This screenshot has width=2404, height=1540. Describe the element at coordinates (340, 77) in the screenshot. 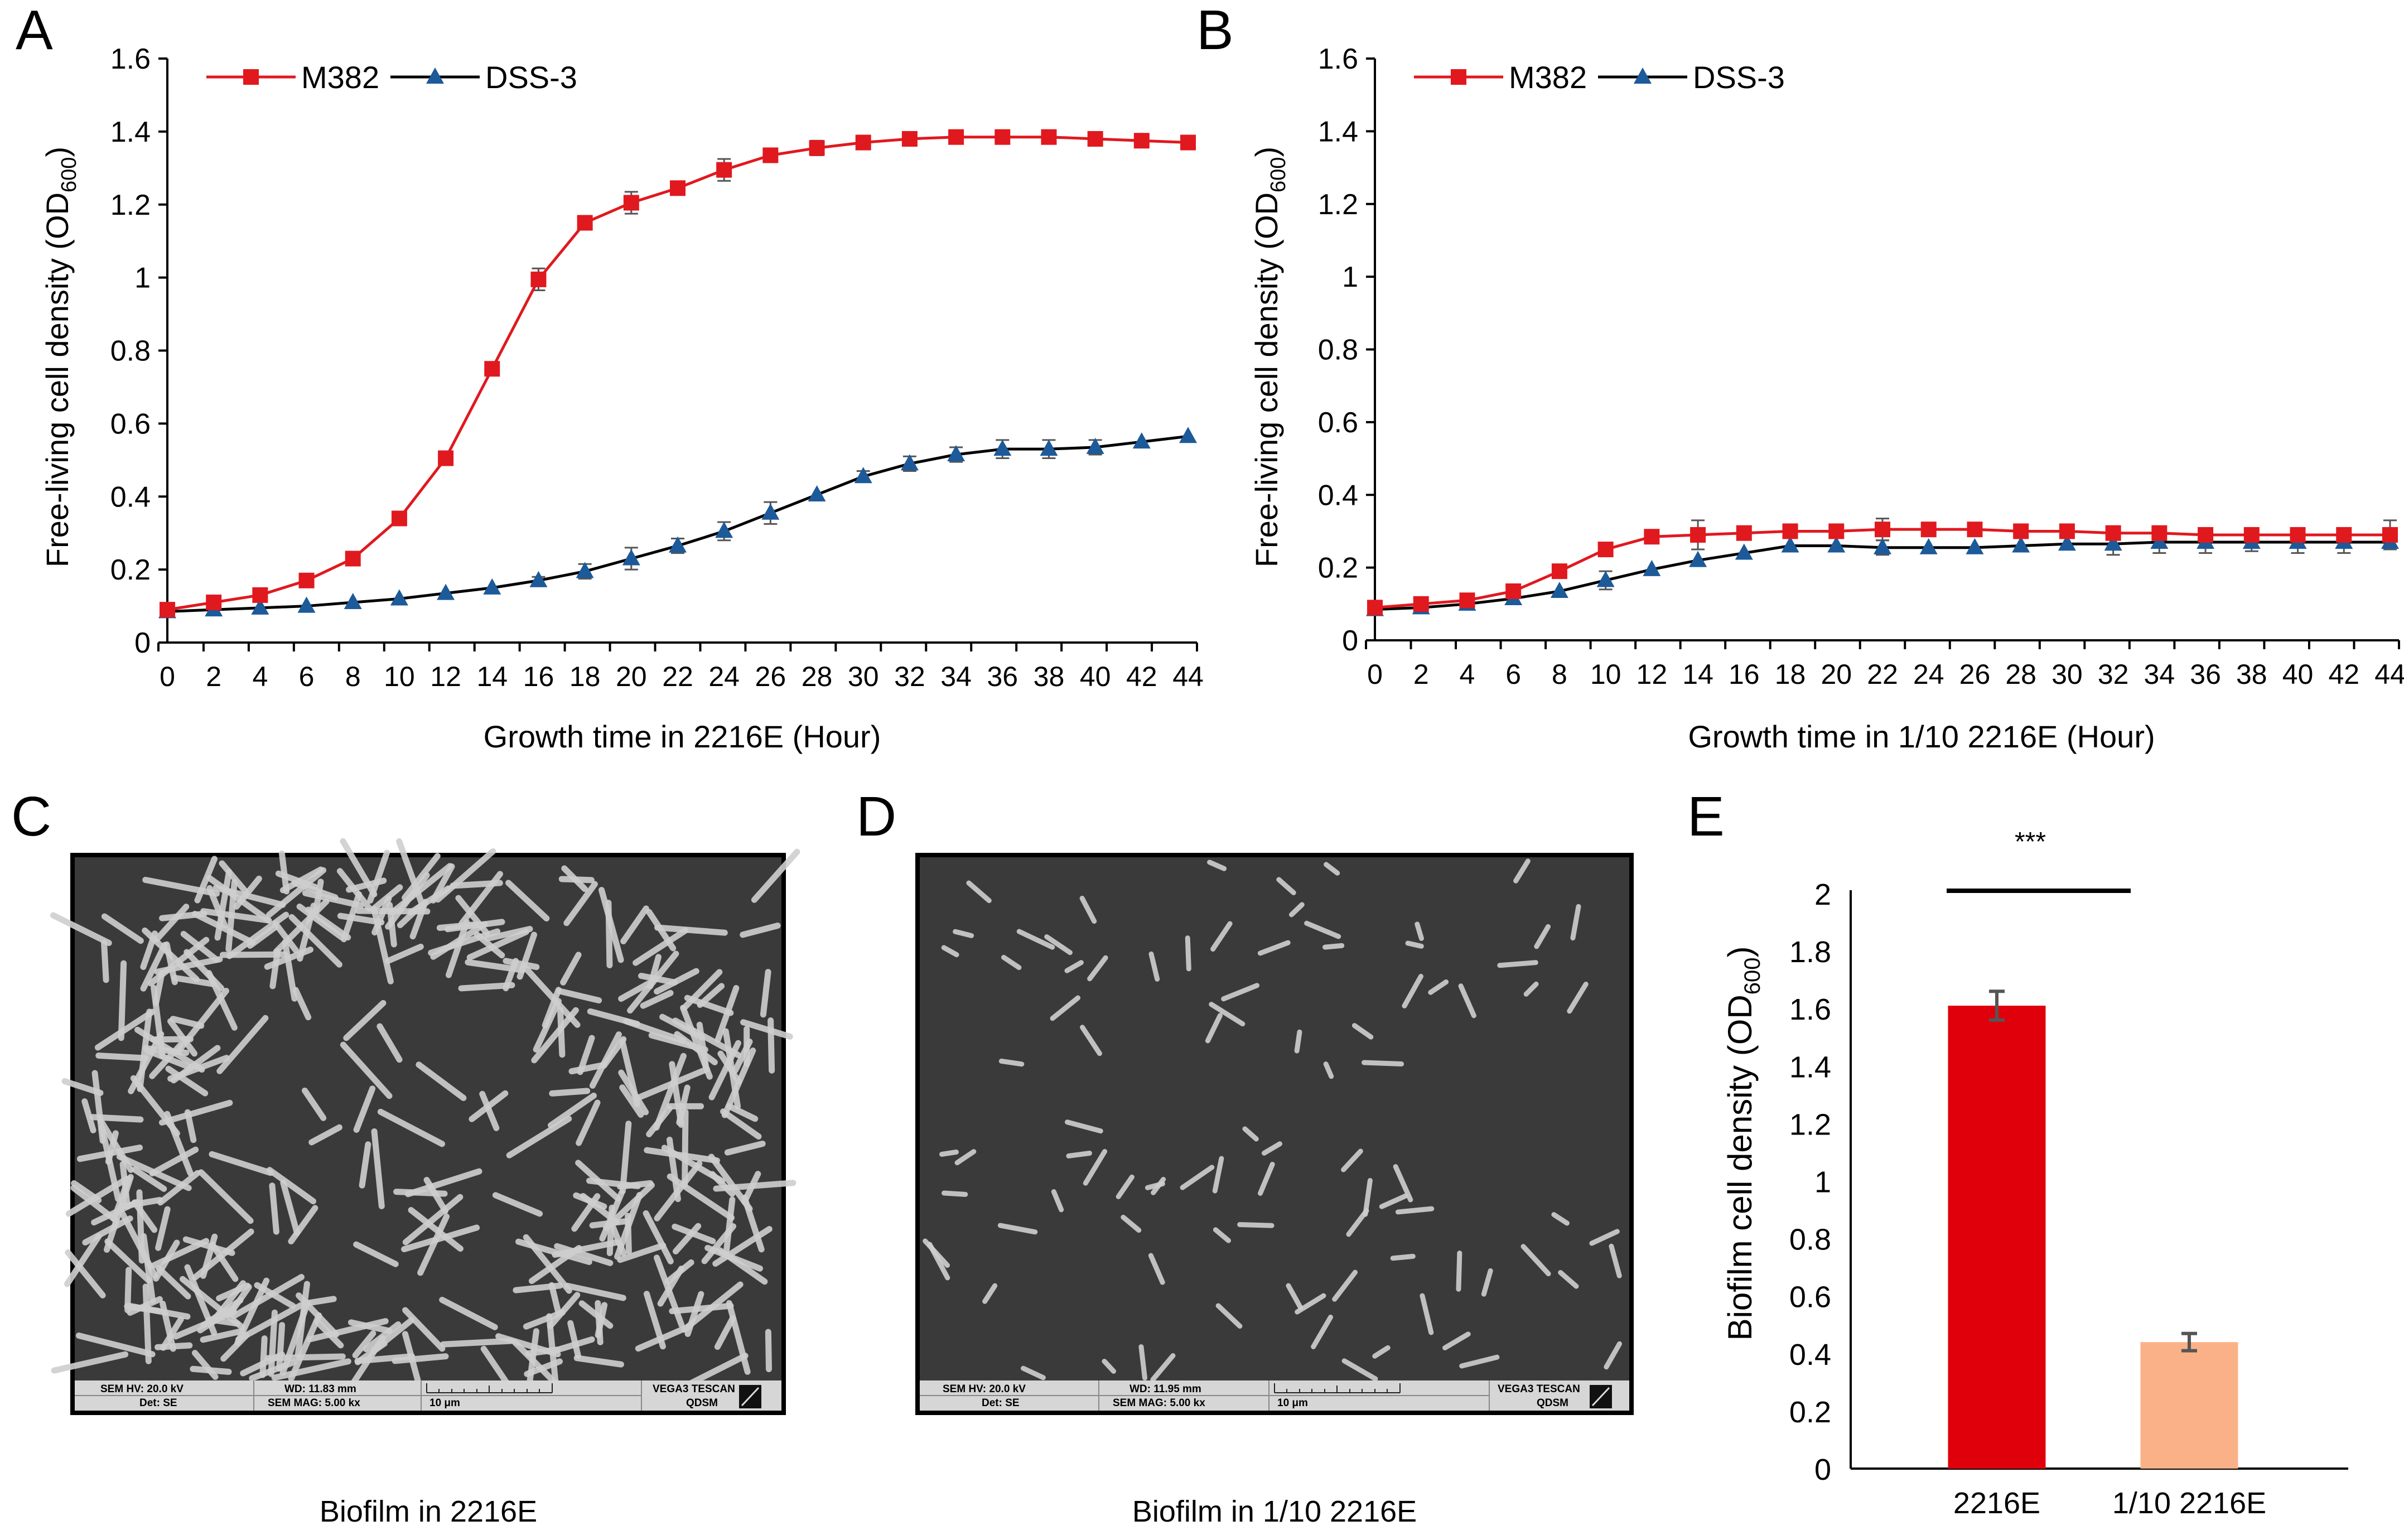

I see `panel-a-legend-label-m382: M382` at that location.